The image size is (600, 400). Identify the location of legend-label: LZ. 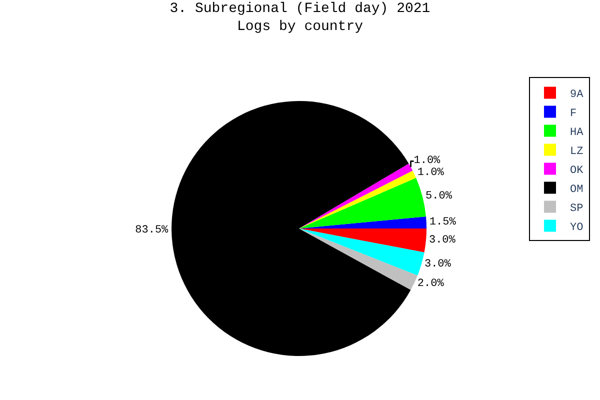
(577, 152).